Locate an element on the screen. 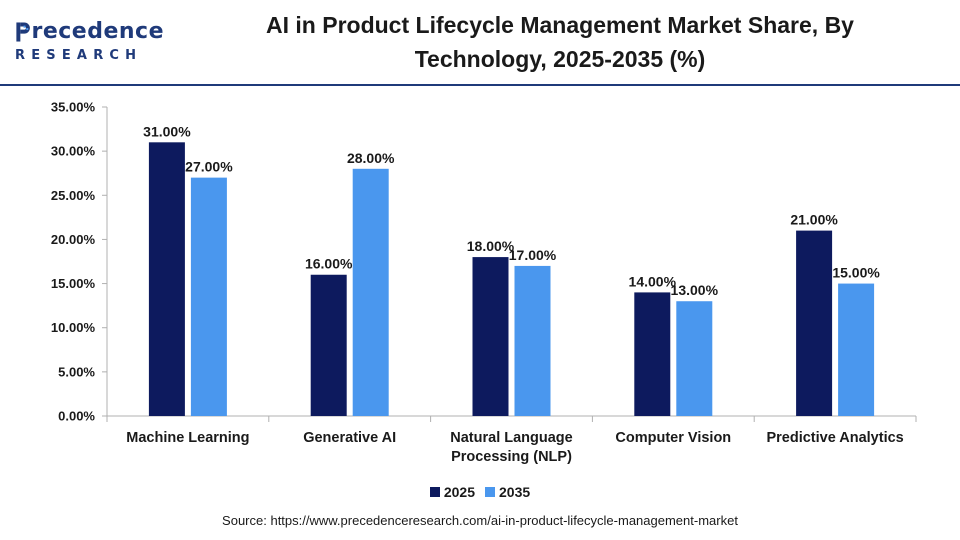  data-label-2035: 28.00% is located at coordinates (371, 158).